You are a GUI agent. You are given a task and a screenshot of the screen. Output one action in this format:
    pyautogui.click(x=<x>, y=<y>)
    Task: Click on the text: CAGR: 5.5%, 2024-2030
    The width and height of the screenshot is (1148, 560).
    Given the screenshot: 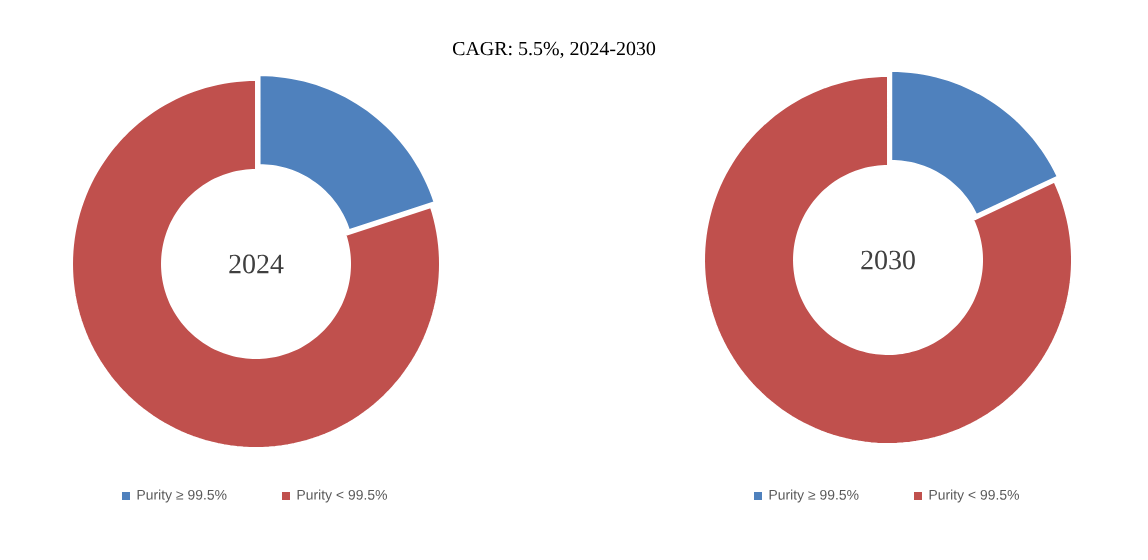 What is the action you would take?
    pyautogui.click(x=554, y=50)
    